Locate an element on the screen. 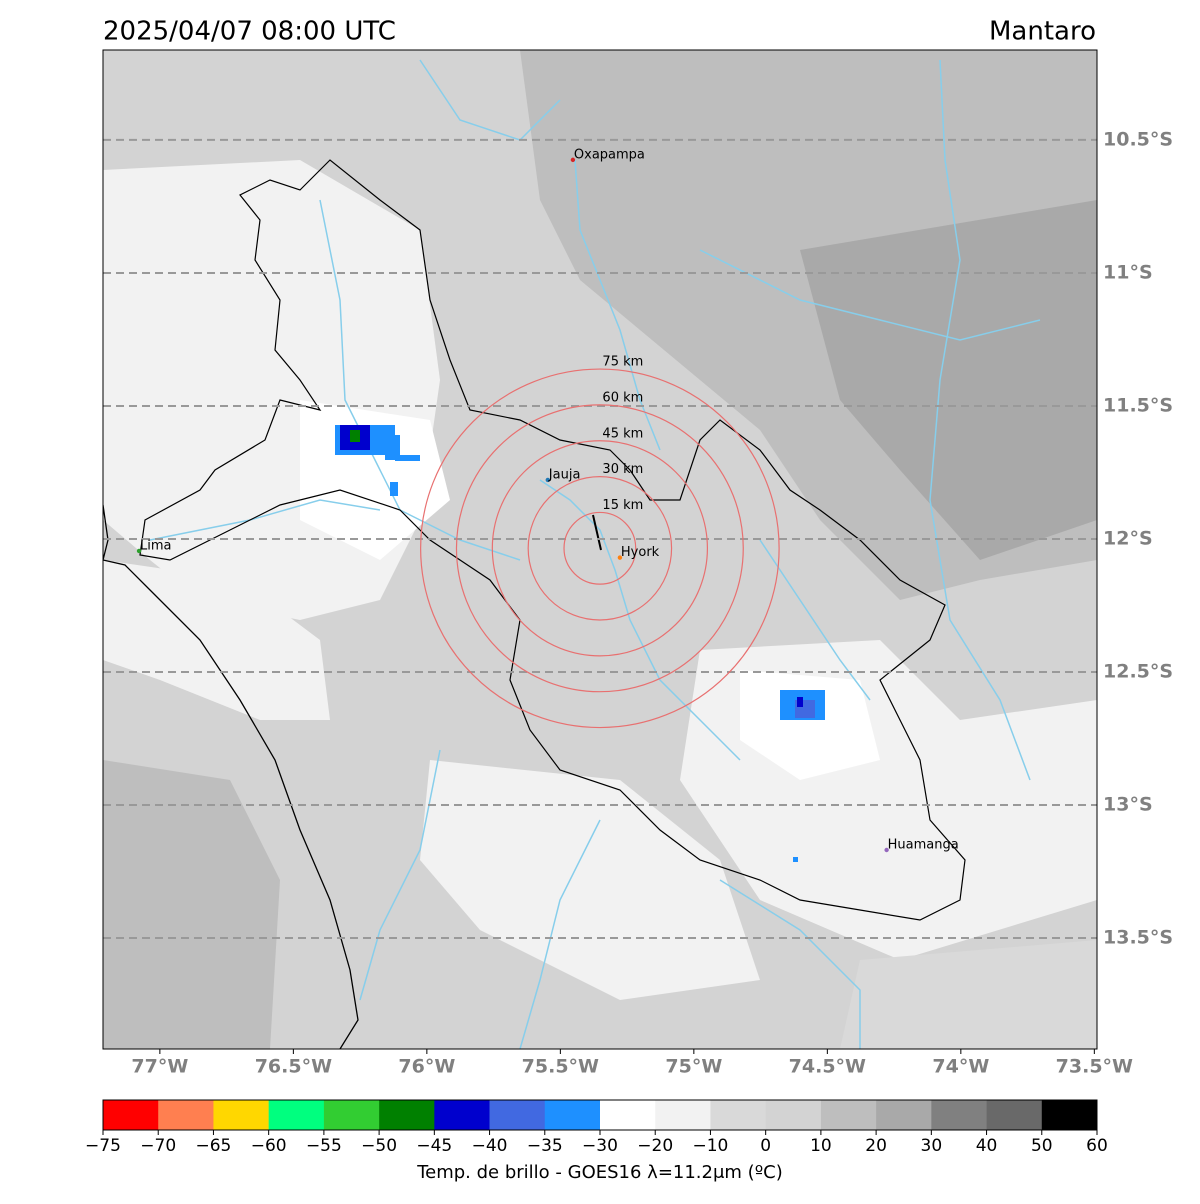 The height and width of the screenshot is (1204, 1200). colorbar-tick-label: 20 is located at coordinates (876, 1146).